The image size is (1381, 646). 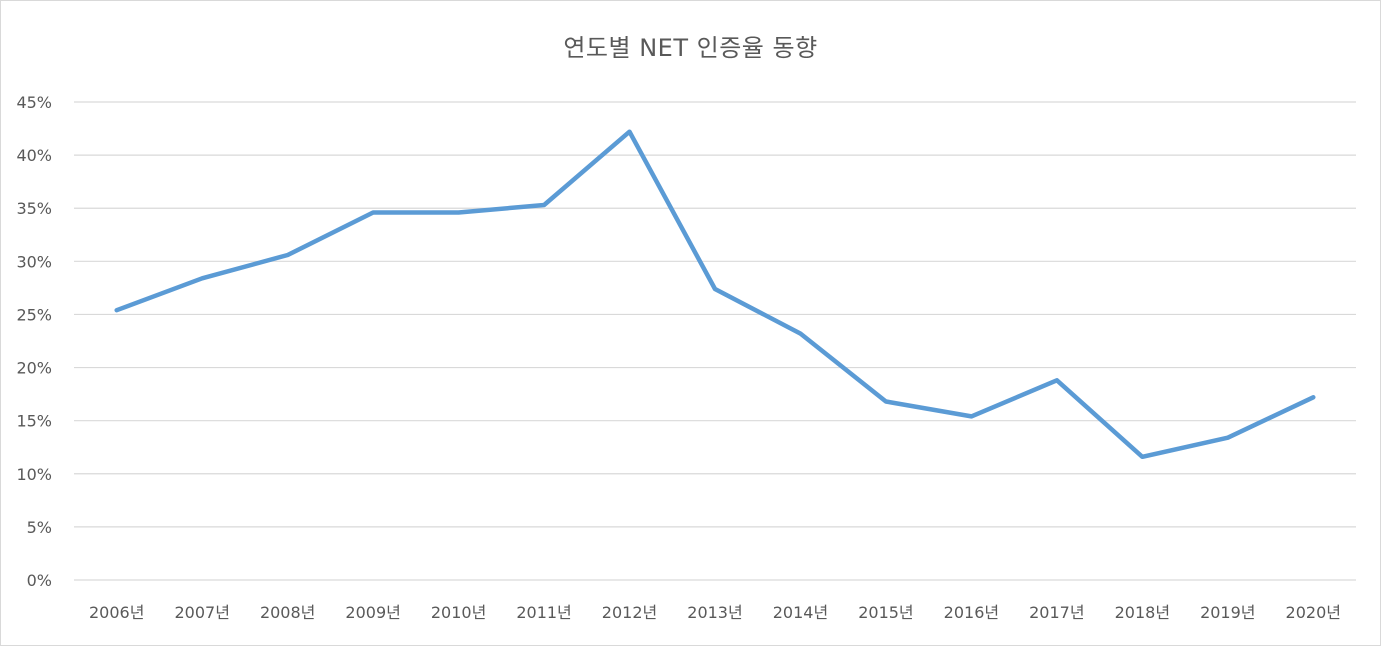 I want to click on x-tick-label: 2013년, so click(x=714, y=612).